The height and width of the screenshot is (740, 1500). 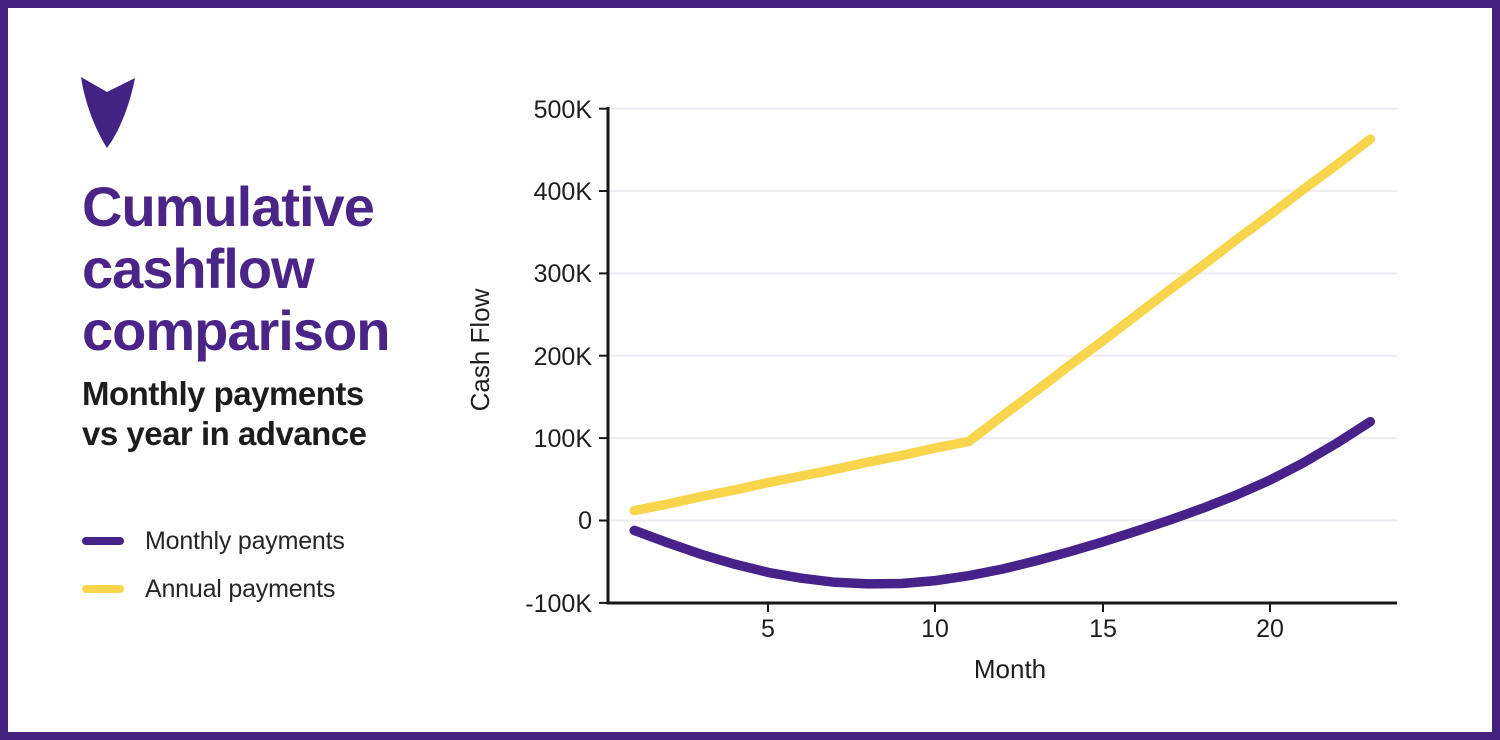 What do you see at coordinates (563, 192) in the screenshot?
I see `y-tick-400k: 400K` at bounding box center [563, 192].